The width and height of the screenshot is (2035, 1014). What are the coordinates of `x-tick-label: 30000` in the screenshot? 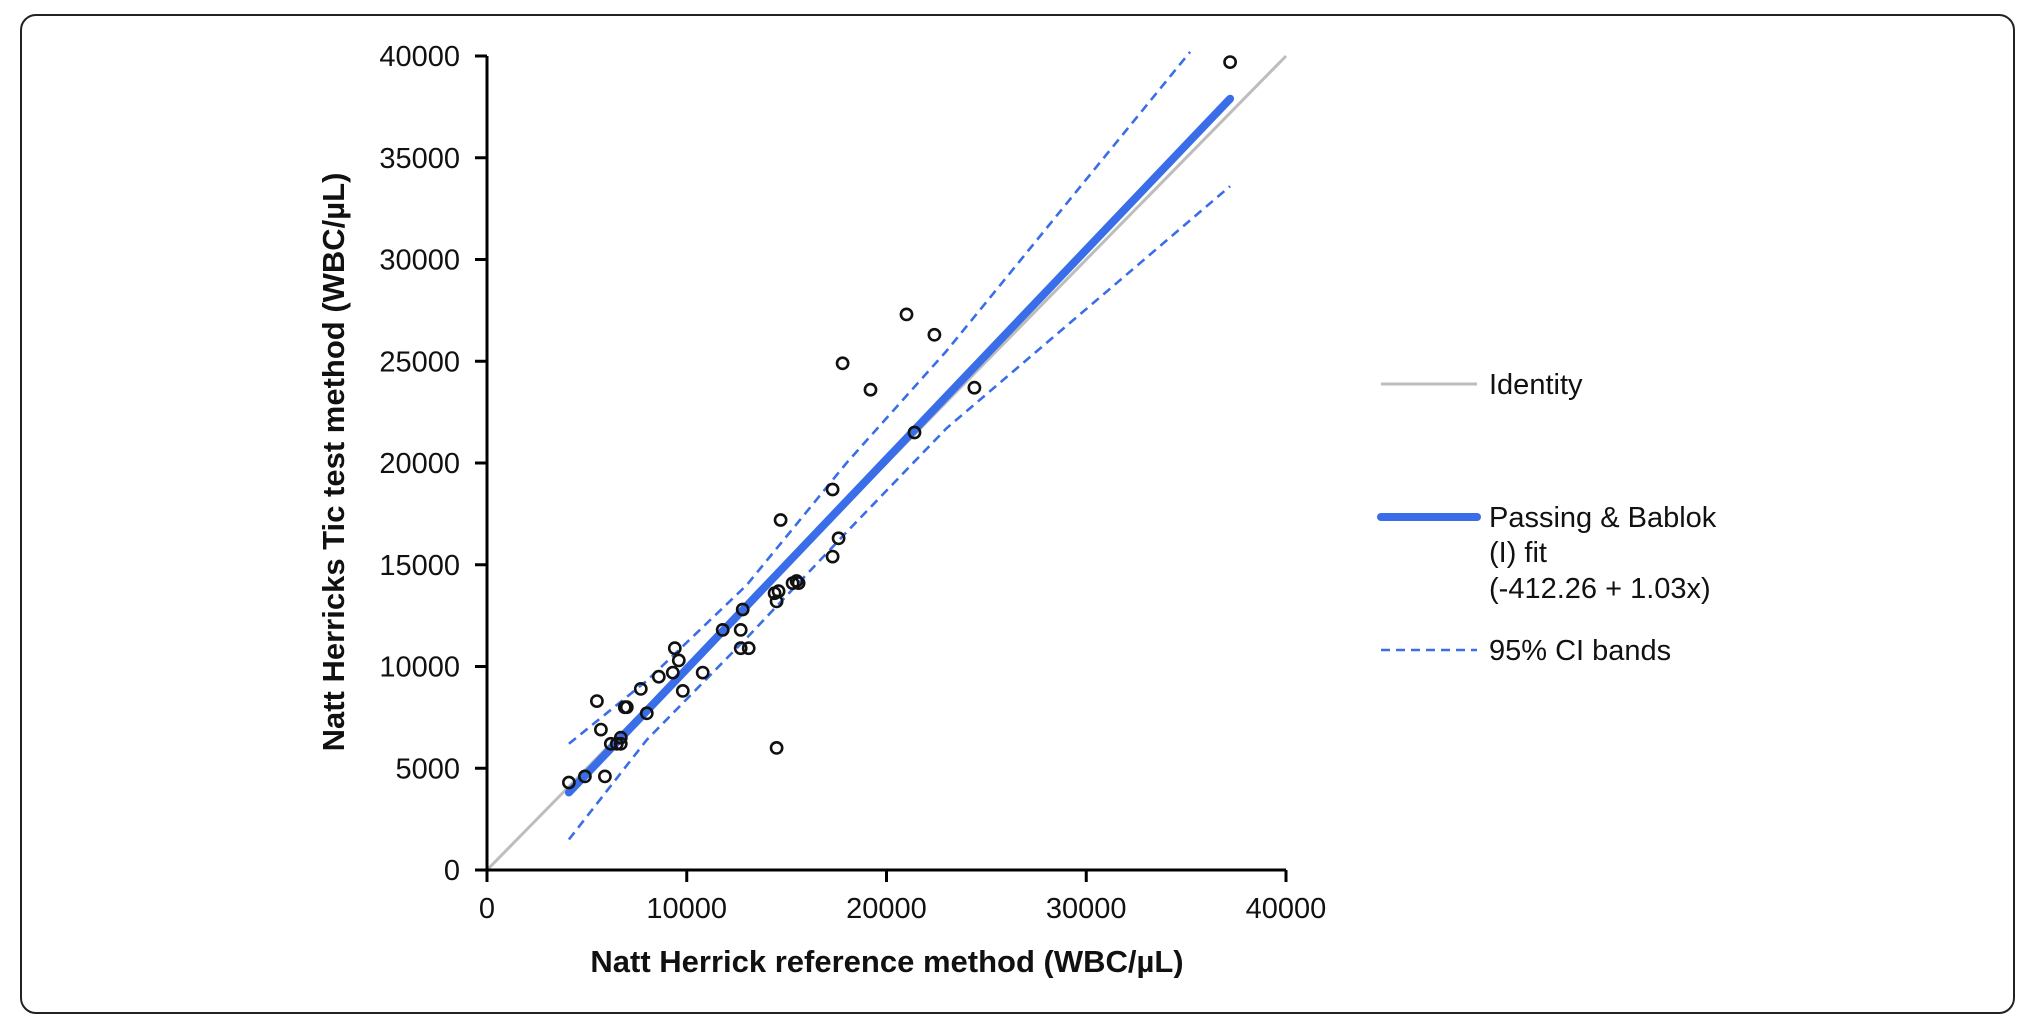 It's located at (1086, 909).